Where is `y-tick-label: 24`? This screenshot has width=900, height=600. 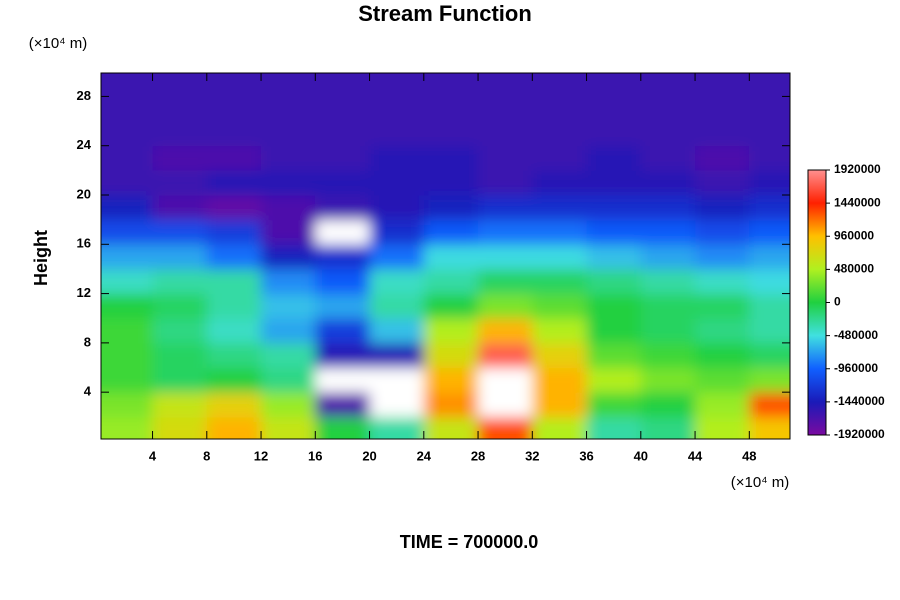 y-tick-label: 24 is located at coordinates (84, 144).